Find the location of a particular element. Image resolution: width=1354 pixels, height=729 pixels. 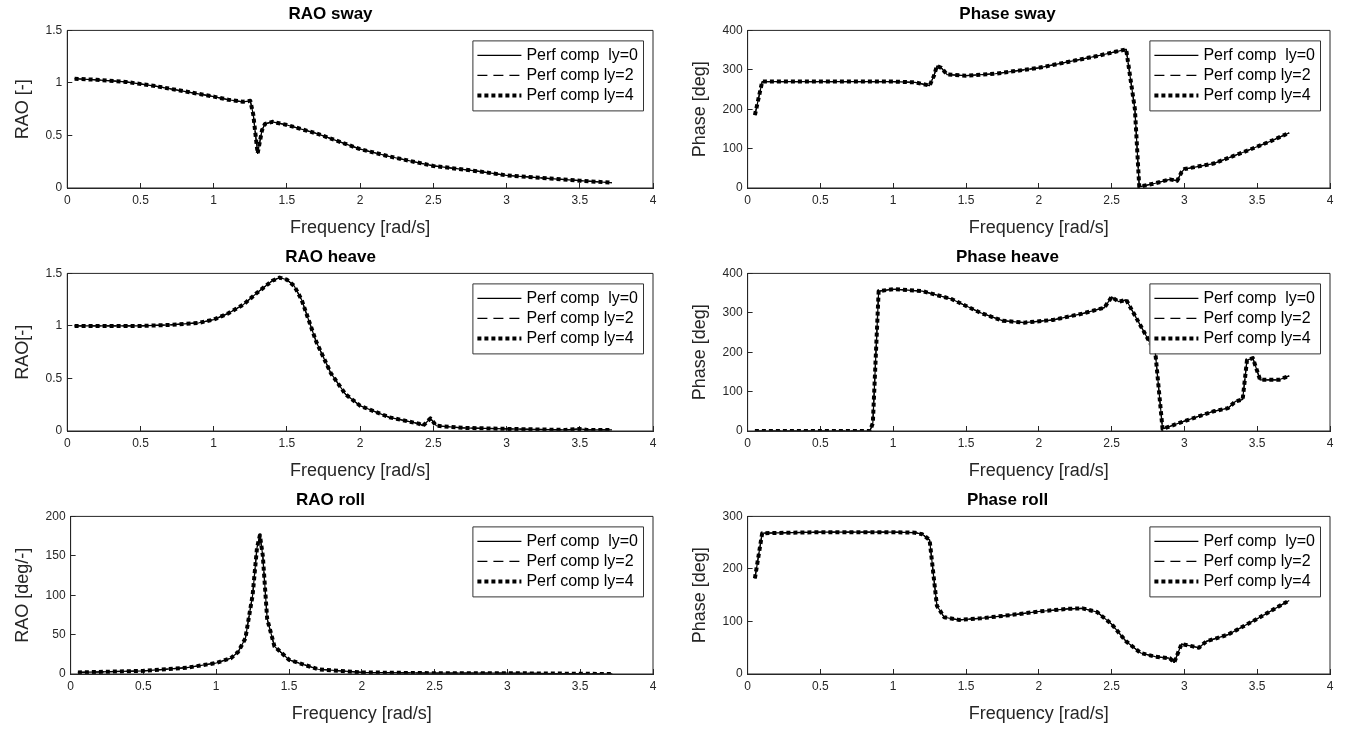

y-tick-label: 0.5 is located at coordinates (54, 134).